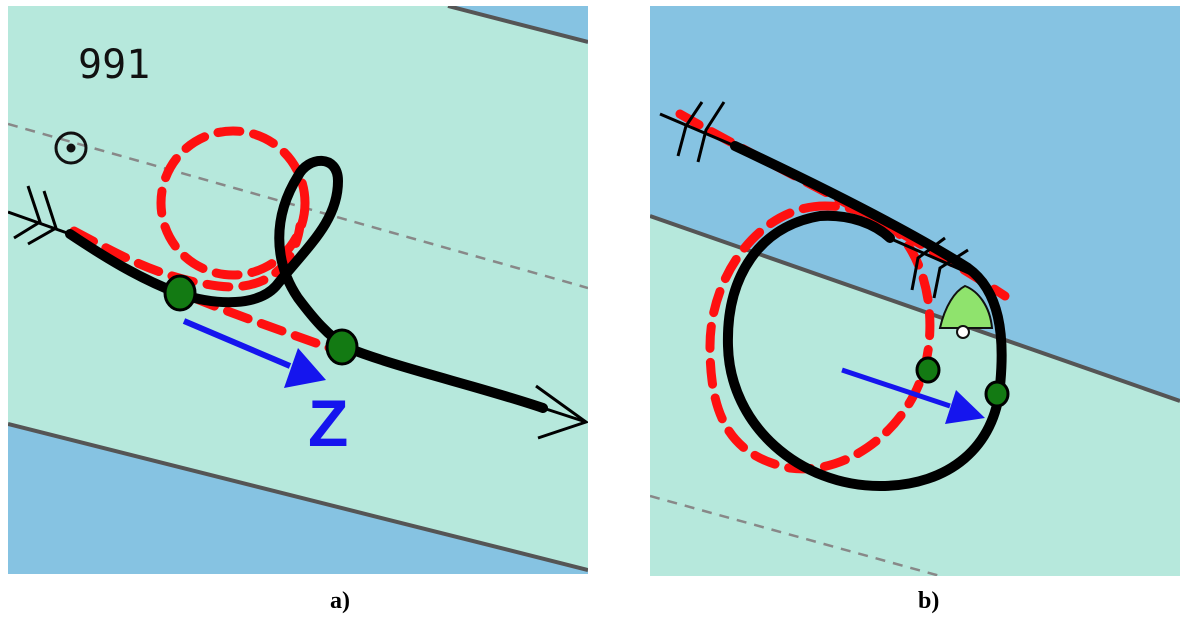 This screenshot has height=617, width=1186. Describe the element at coordinates (114, 65) in the screenshot. I see `depth-sounding-label: 991` at that location.